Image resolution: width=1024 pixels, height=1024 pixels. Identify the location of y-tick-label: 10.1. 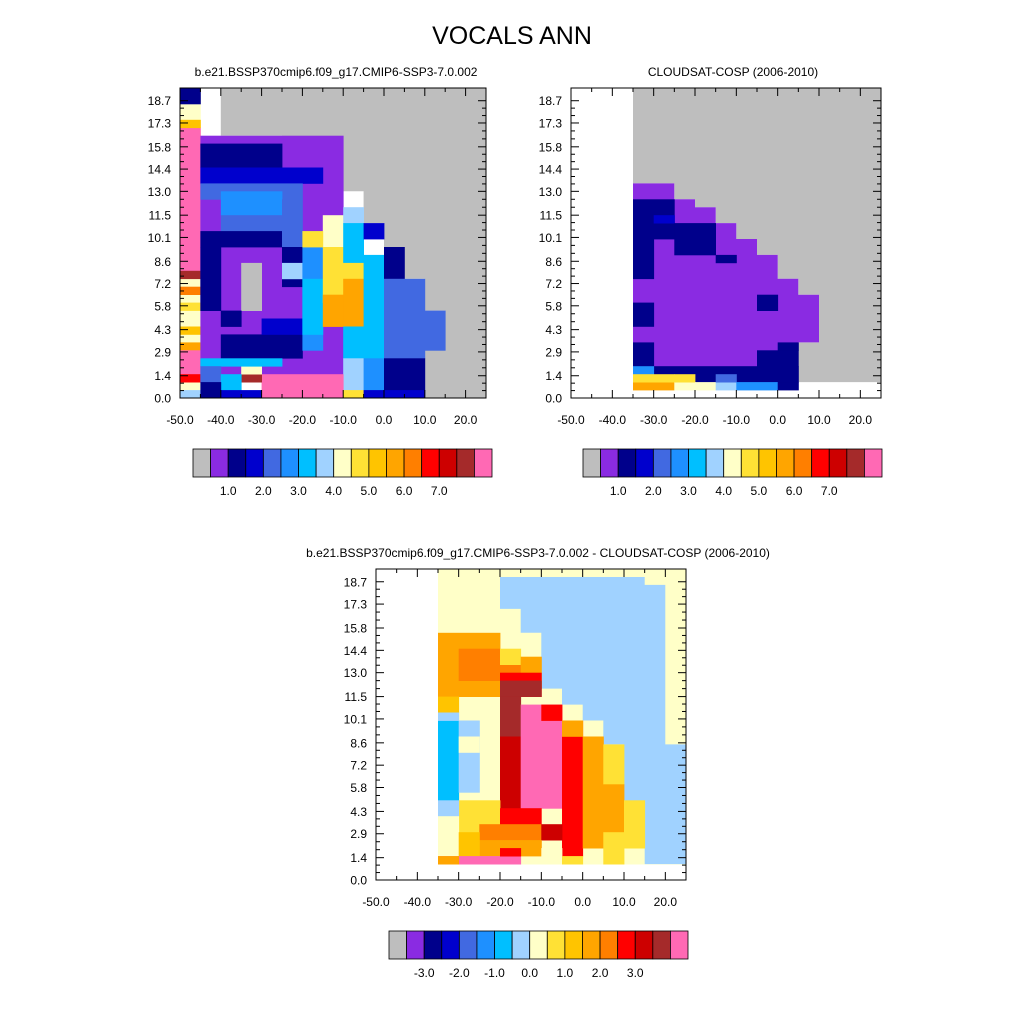
(551, 238).